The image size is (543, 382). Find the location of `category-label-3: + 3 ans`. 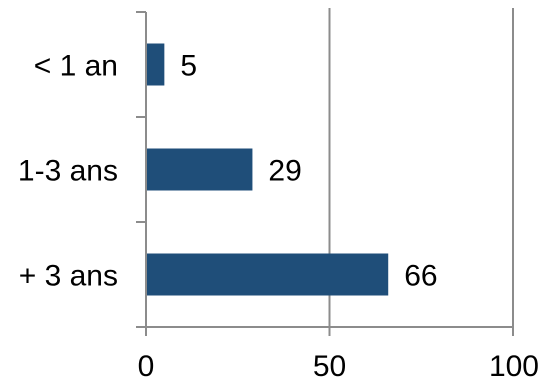

category-label-3: + 3 ans is located at coordinates (68, 276).